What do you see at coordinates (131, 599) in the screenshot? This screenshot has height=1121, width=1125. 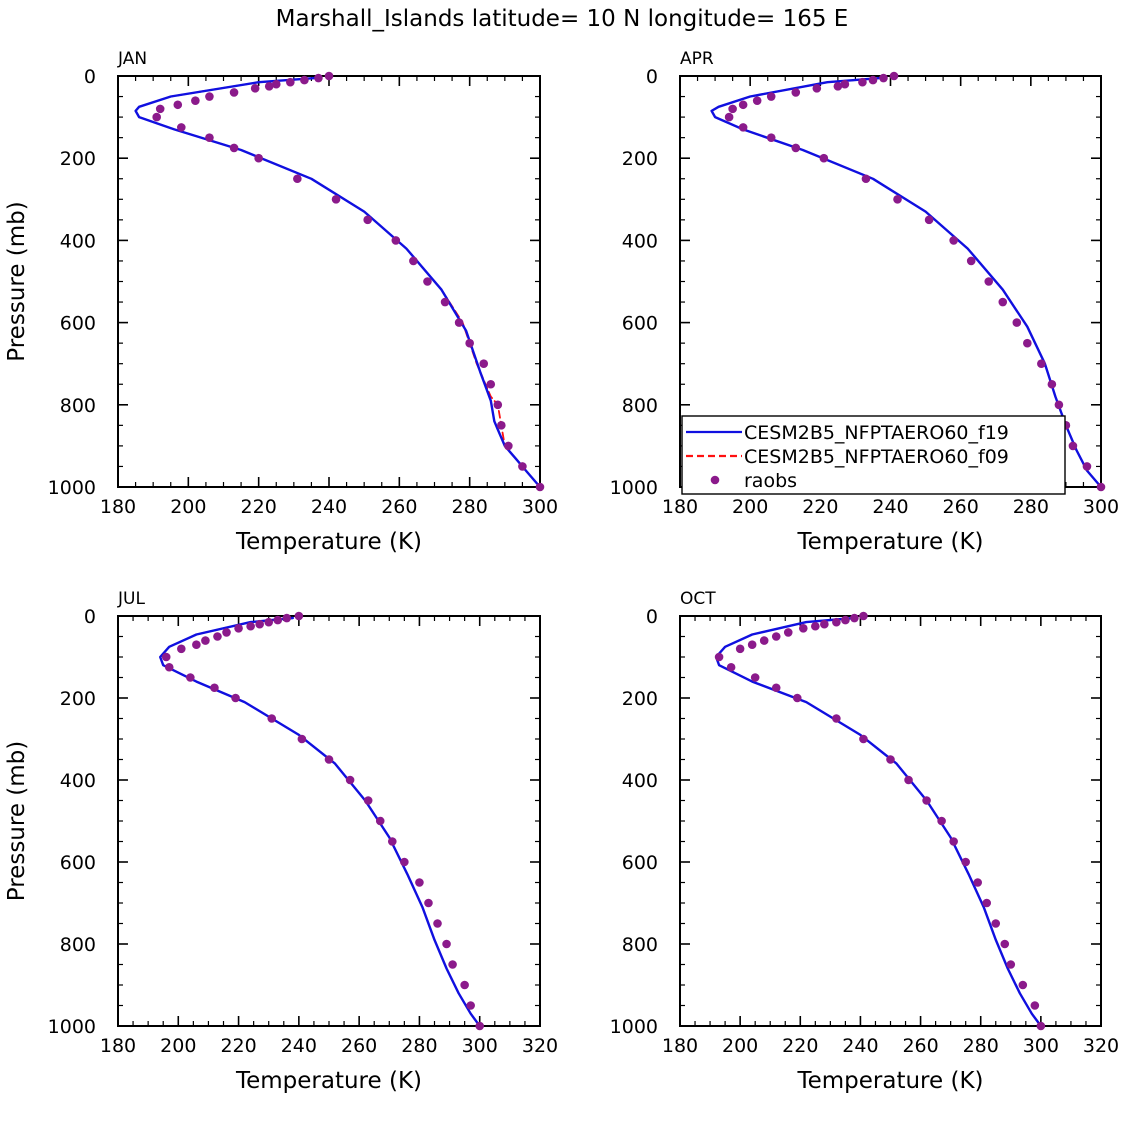 I see `panel-title: JUL` at bounding box center [131, 599].